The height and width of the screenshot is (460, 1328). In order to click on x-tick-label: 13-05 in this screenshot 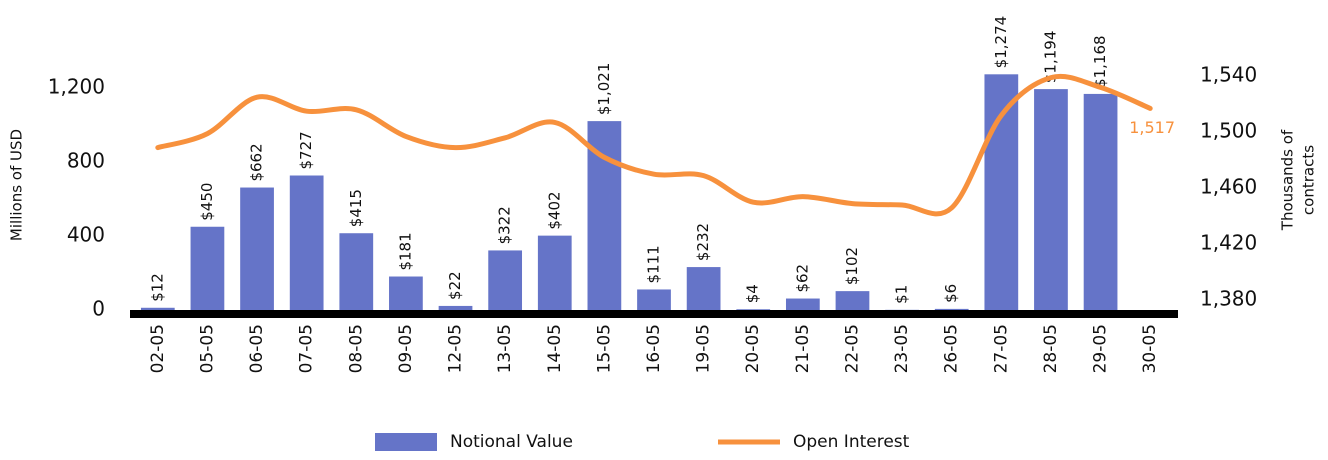, I will do `click(505, 348)`.